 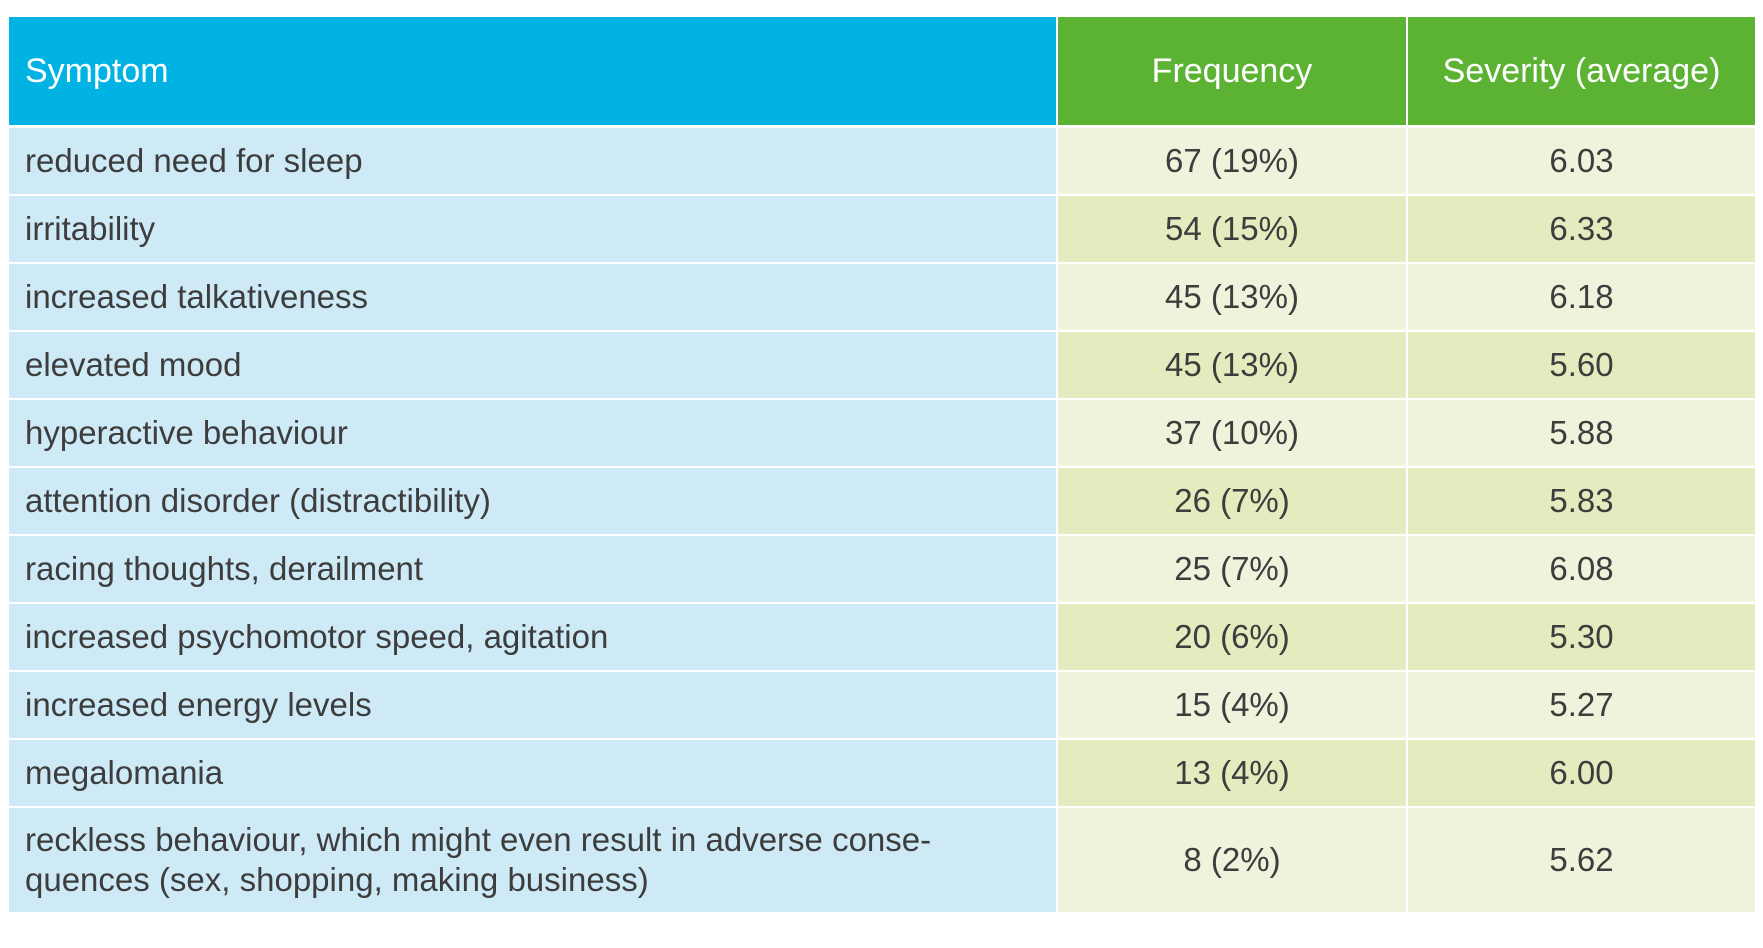 I want to click on header-symptom: Symptom, so click(x=533, y=72).